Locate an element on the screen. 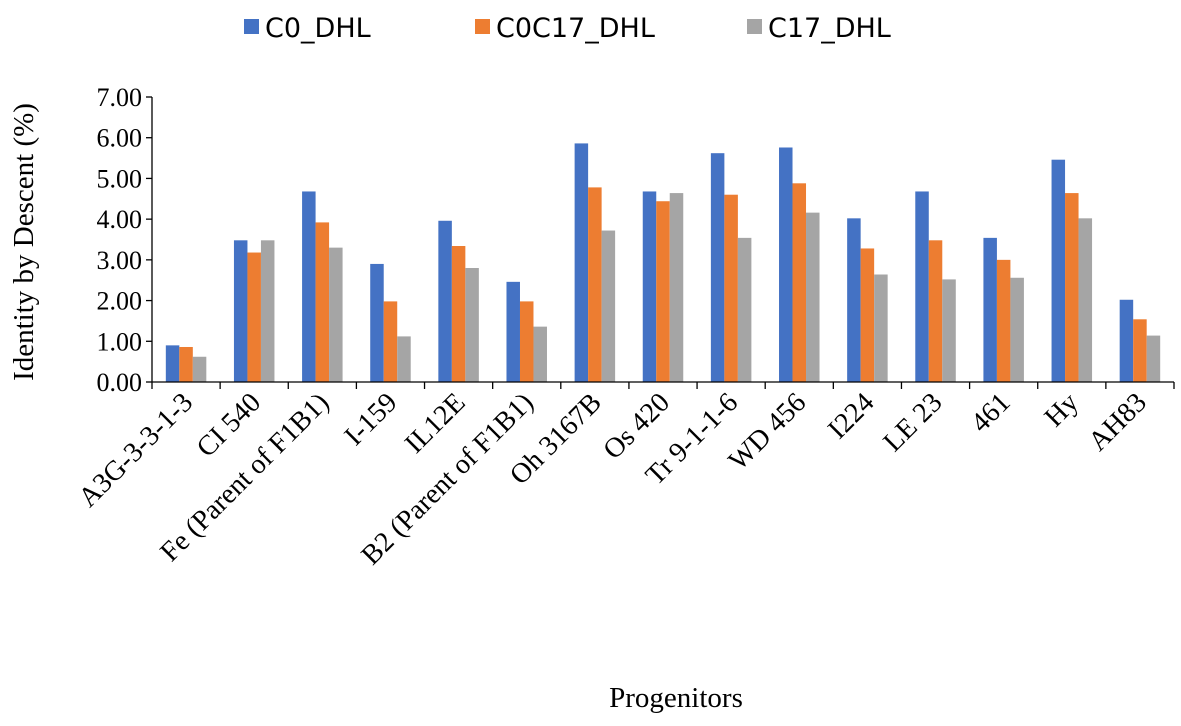 This screenshot has height=726, width=1181. y-axis: 0.00 1.00 2.00 3.00 4.00 5.00 6.00 7.00 is located at coordinates (125, 240).